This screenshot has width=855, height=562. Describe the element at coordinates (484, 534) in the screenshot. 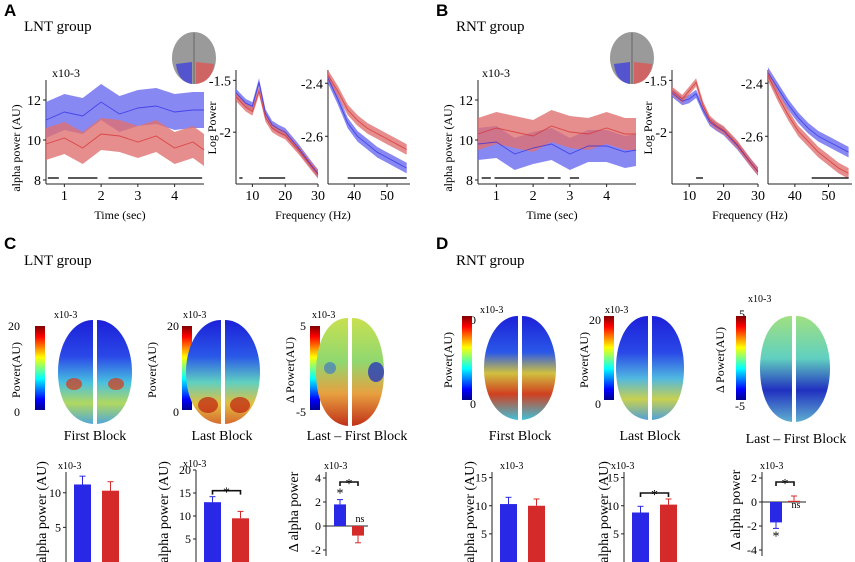

I see `D-first-y-tick-label: 5` at that location.